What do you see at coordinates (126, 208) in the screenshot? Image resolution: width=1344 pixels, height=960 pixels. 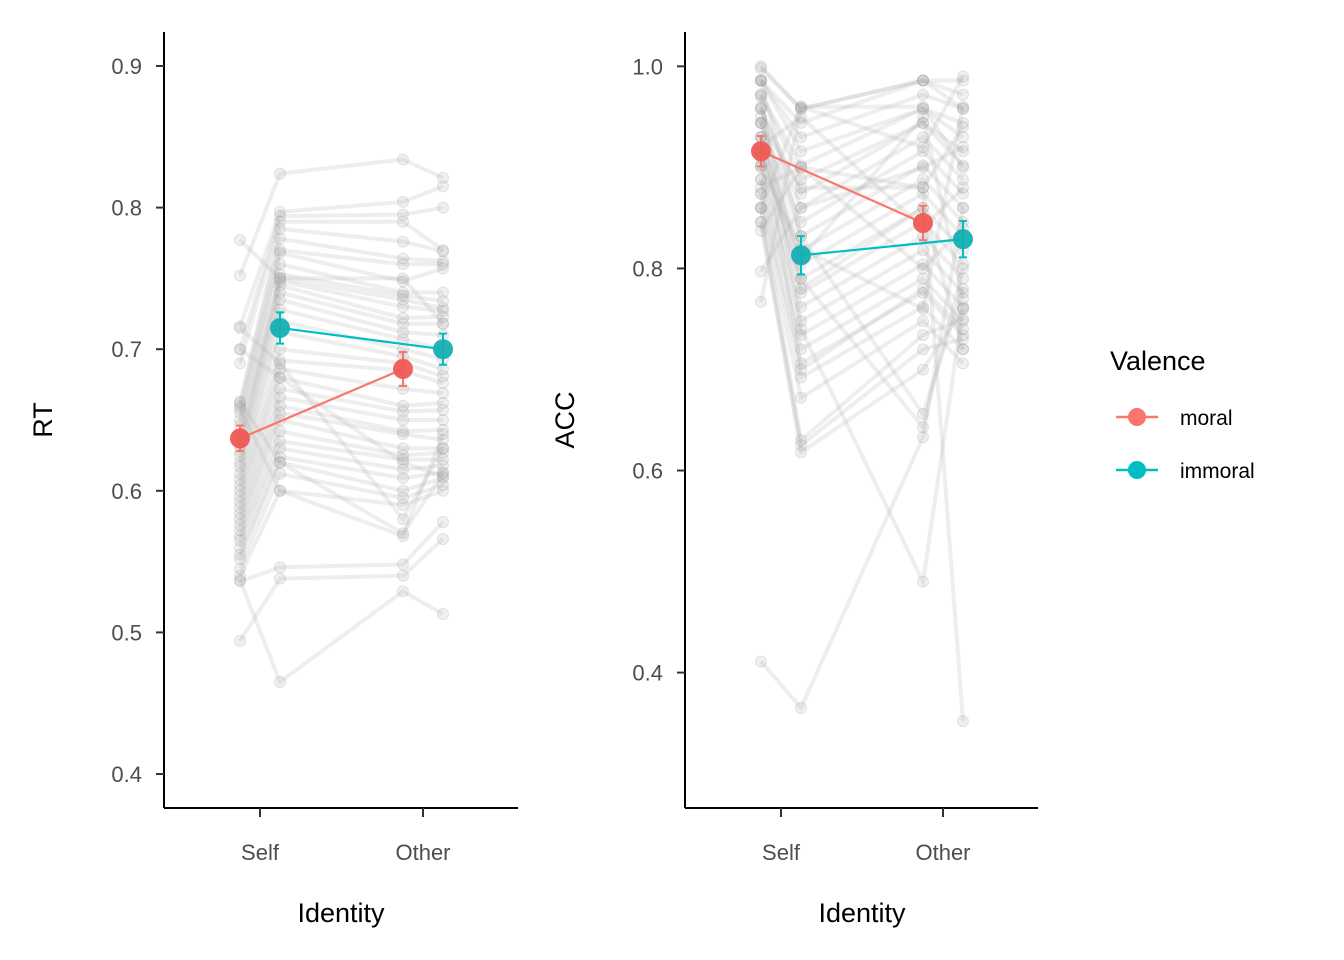 I see `y-tick-label-rt-4: 0.8` at bounding box center [126, 208].